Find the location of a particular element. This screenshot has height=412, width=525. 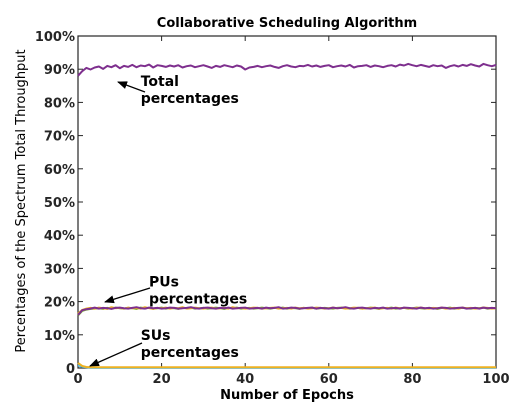

y-tick-label: 60% is located at coordinates (59, 170).